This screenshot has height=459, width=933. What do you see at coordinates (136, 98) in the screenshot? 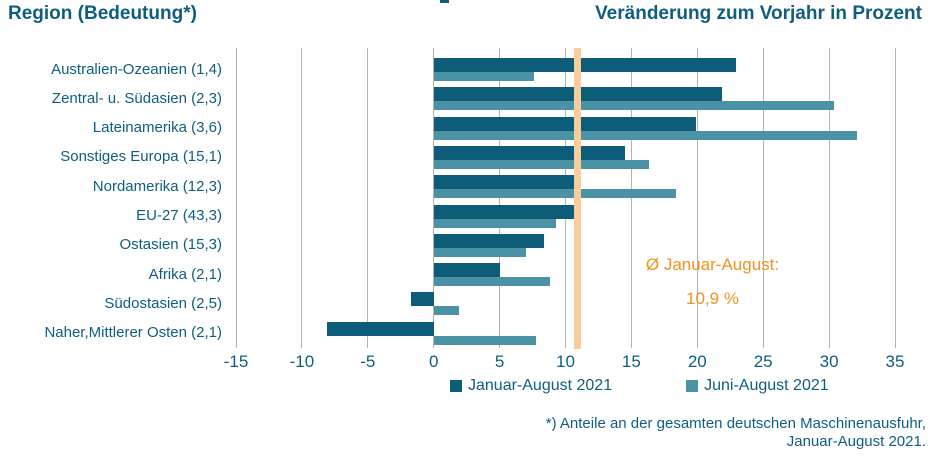
I see `category-label: Zentral- u. Südasien (2,3)` at bounding box center [136, 98].